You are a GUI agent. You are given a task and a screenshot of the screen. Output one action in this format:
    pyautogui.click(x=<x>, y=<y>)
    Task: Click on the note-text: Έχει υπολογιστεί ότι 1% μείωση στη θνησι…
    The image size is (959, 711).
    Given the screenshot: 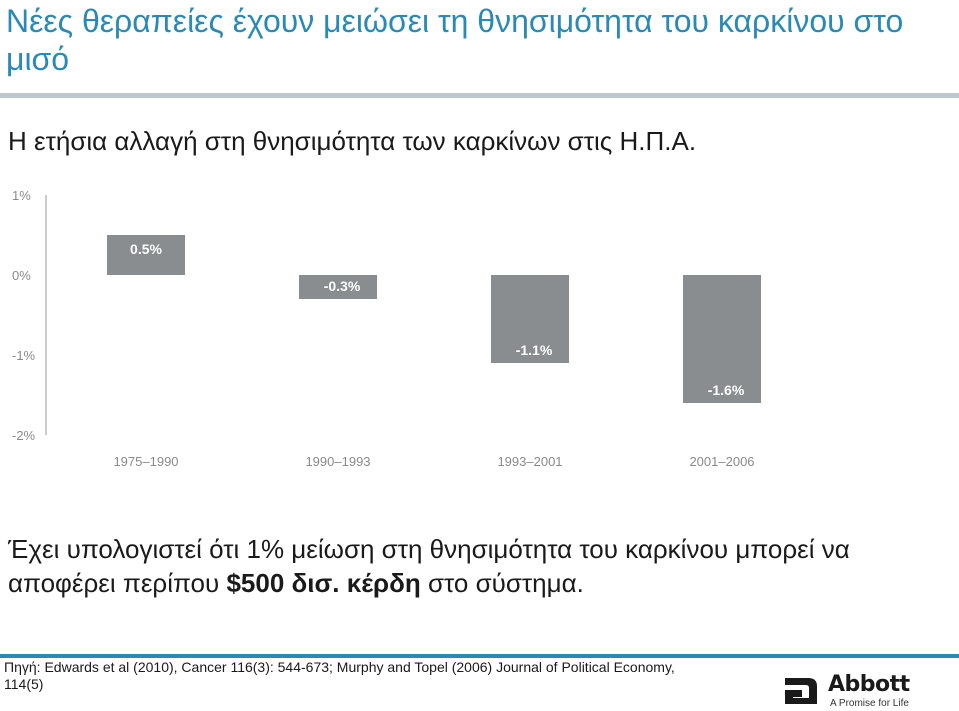 What is the action you would take?
    pyautogui.click(x=429, y=566)
    